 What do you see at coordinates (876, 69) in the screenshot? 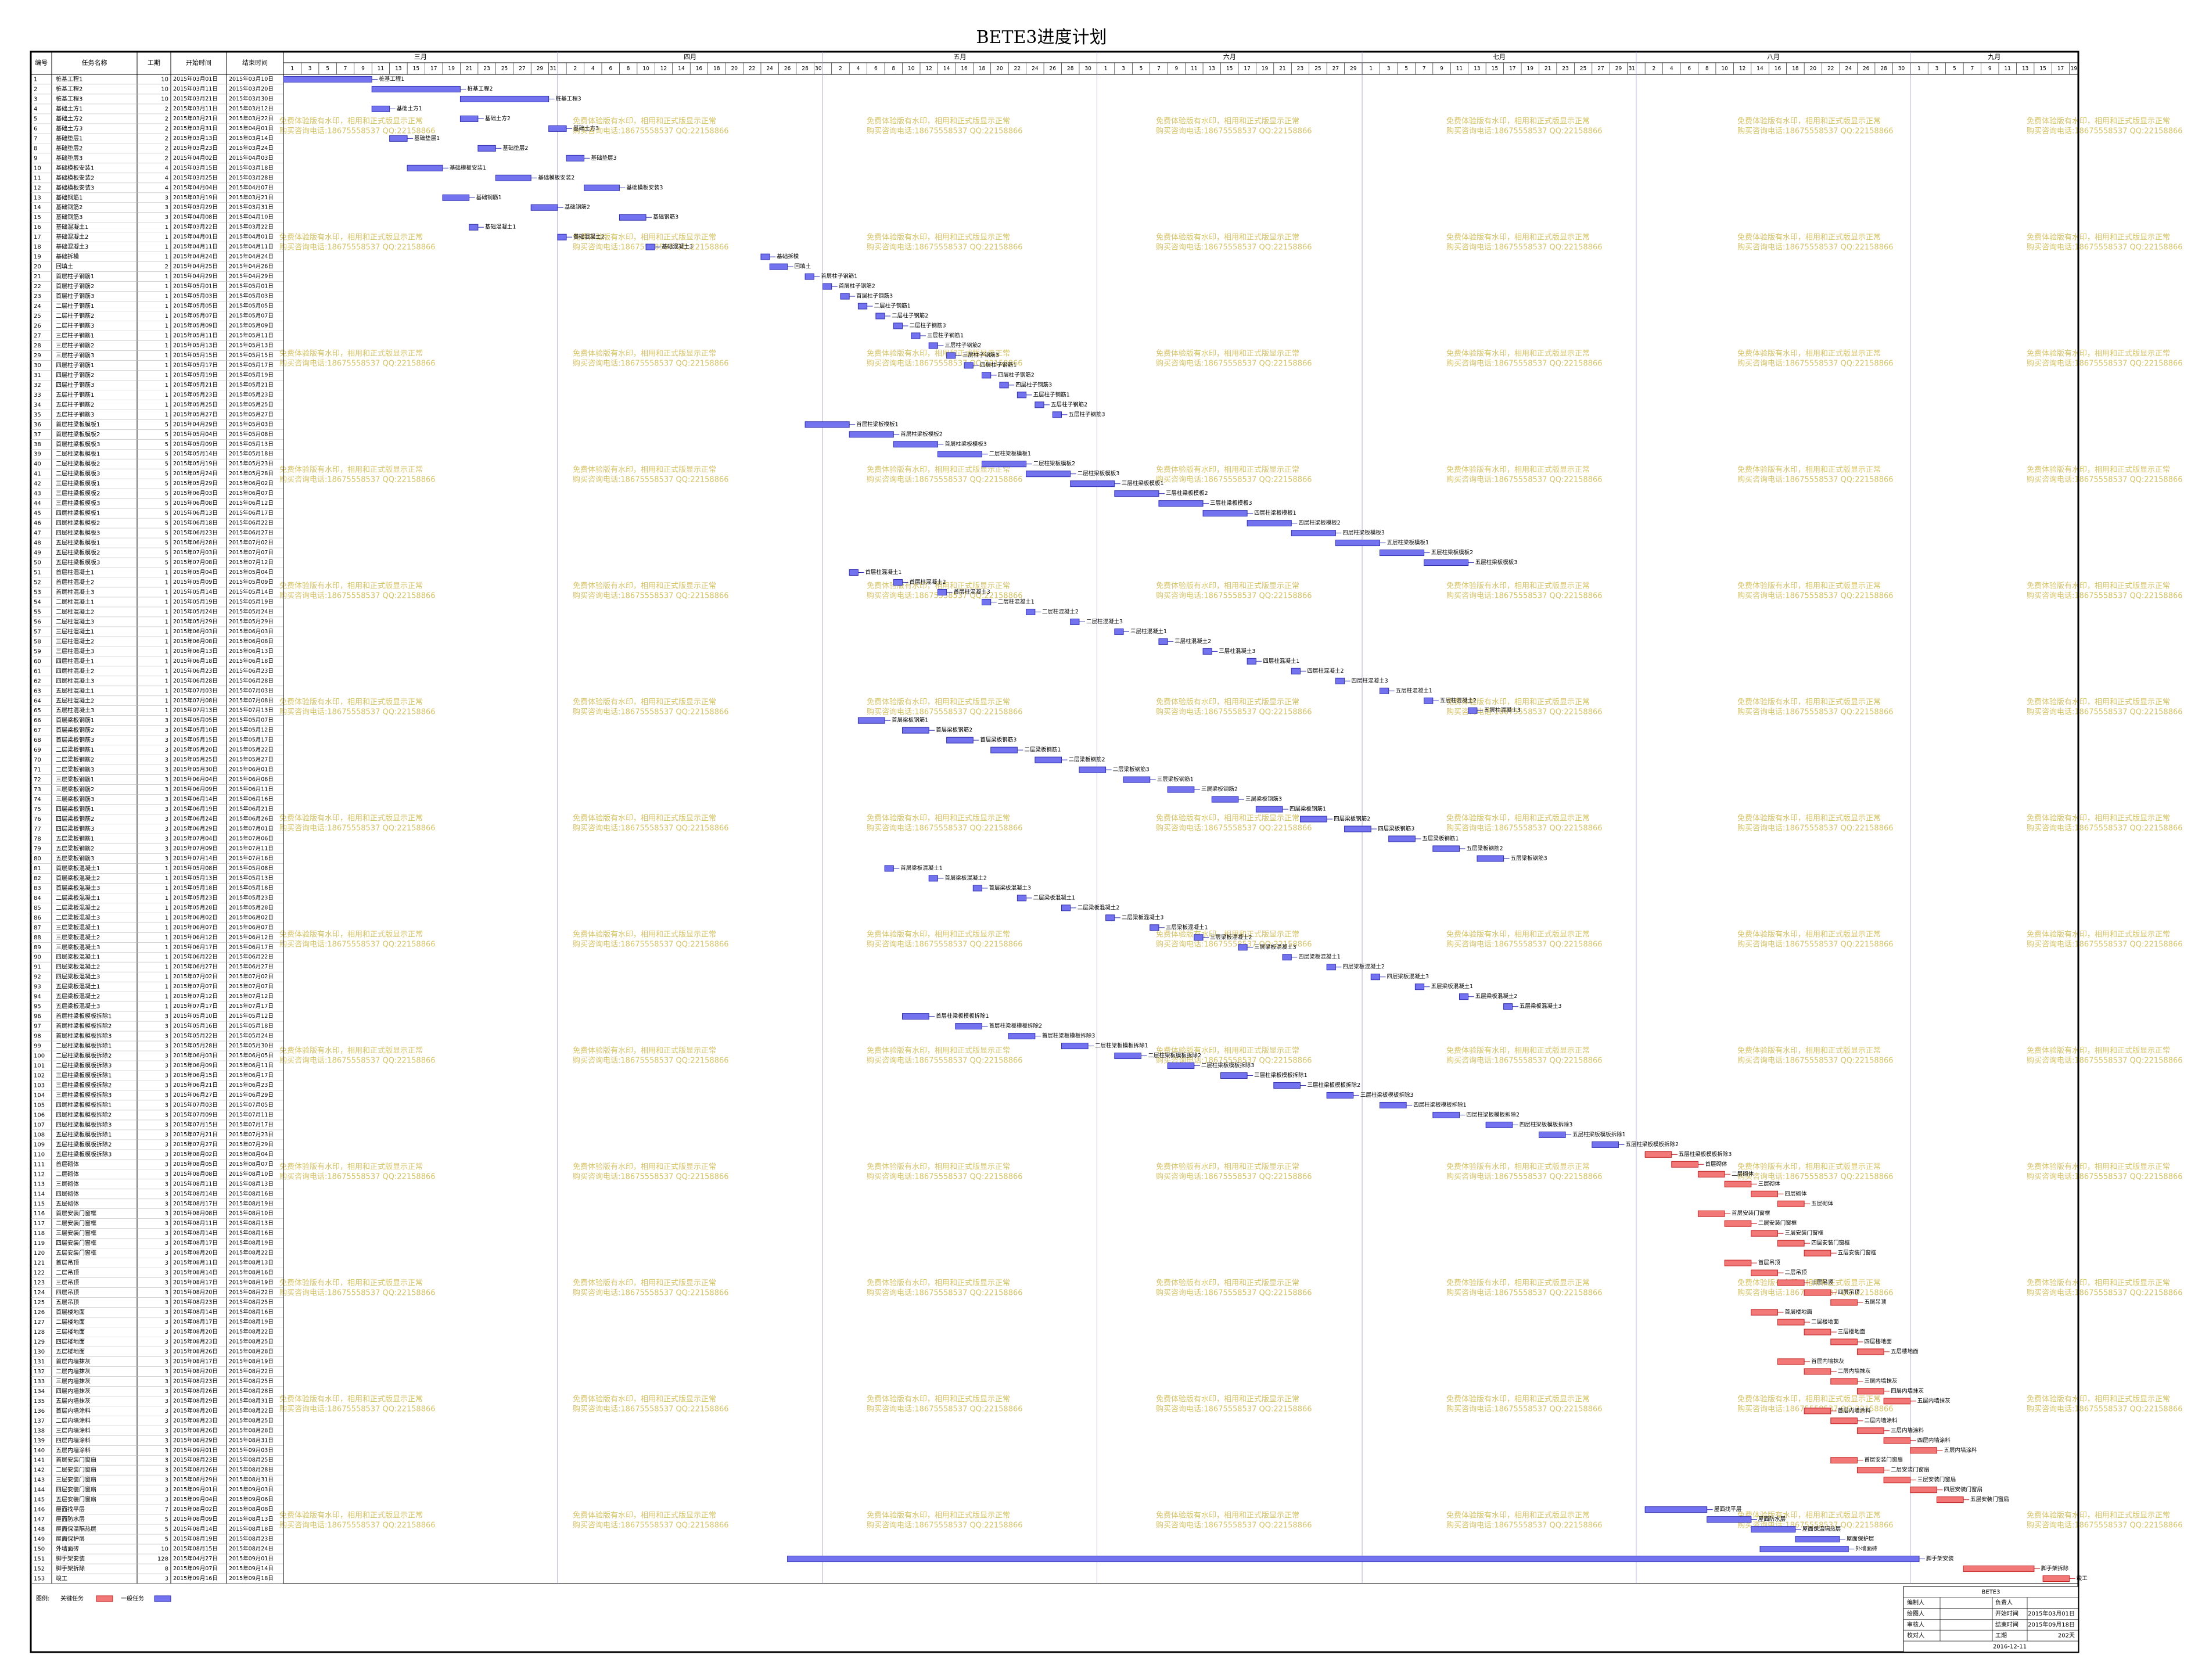
I see `day-label: 6` at bounding box center [876, 69].